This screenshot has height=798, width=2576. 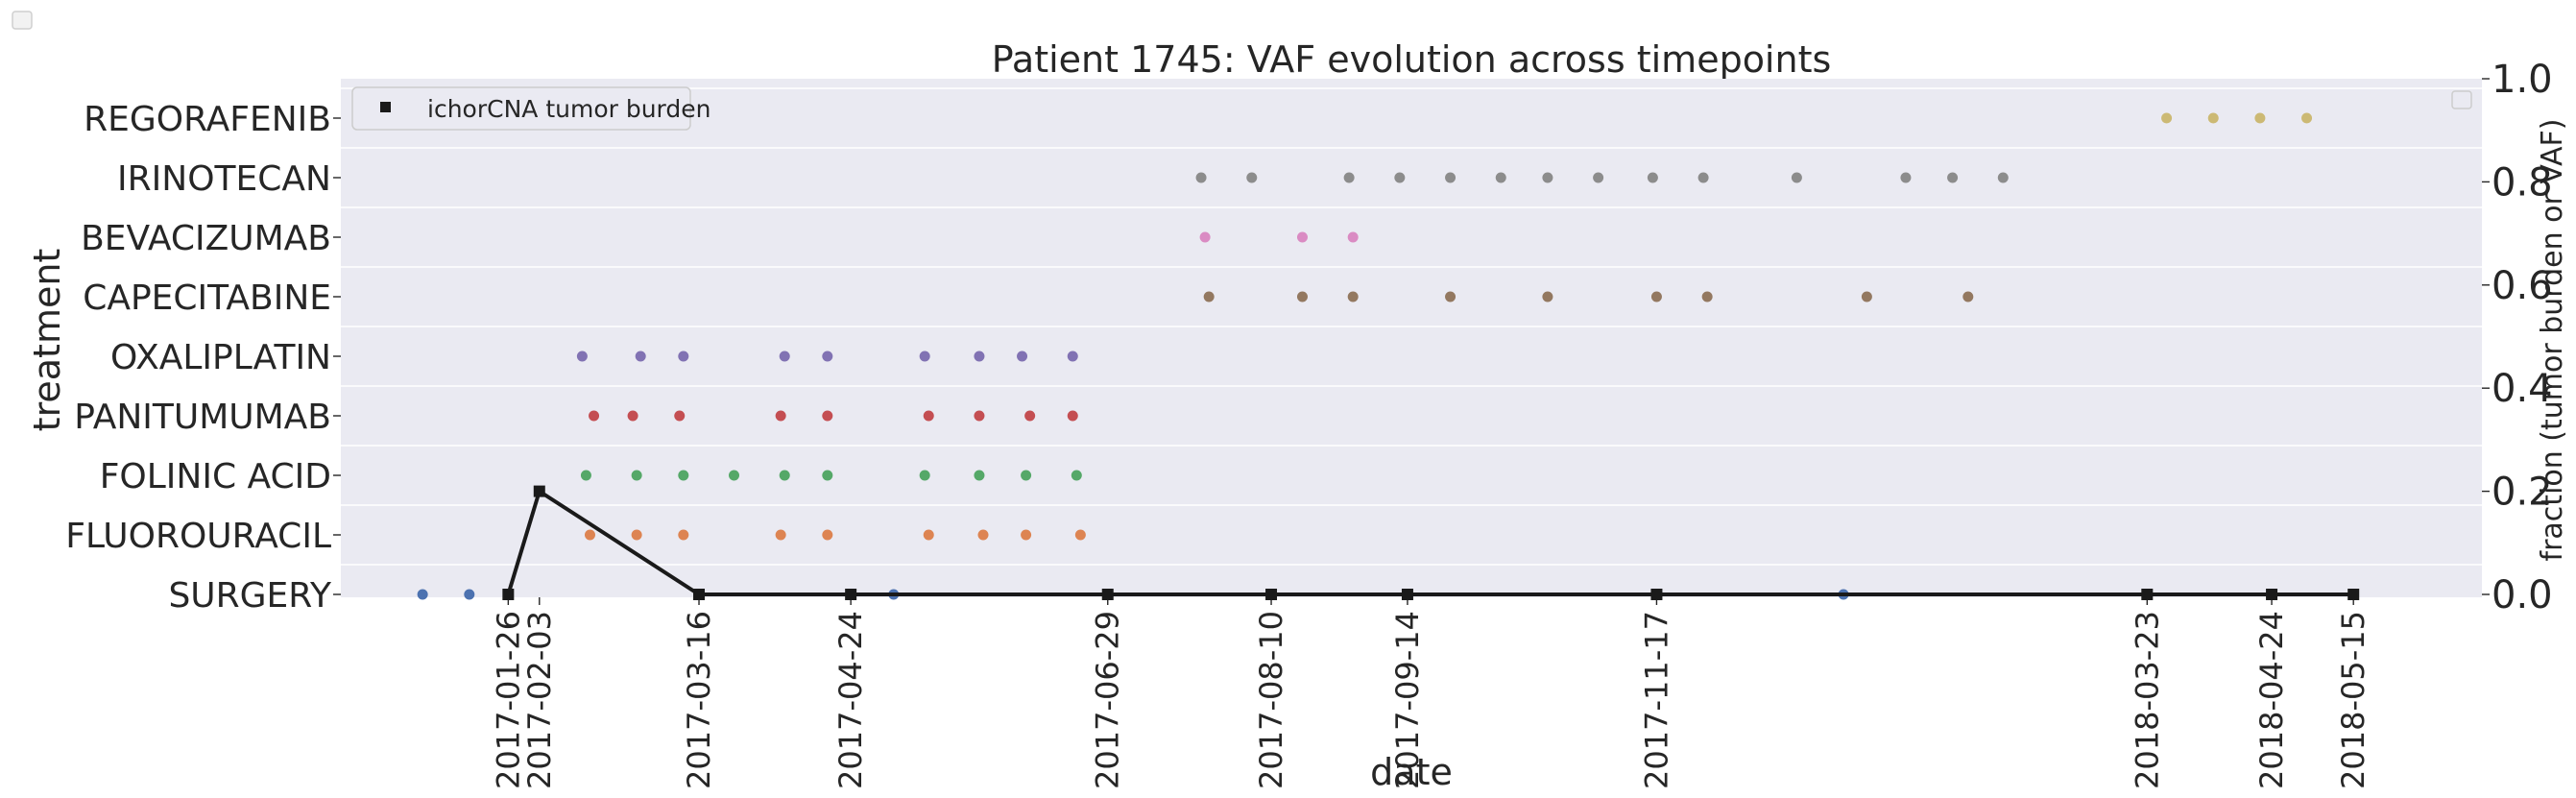 I want to click on secondary-legend-box, so click(x=2461, y=99).